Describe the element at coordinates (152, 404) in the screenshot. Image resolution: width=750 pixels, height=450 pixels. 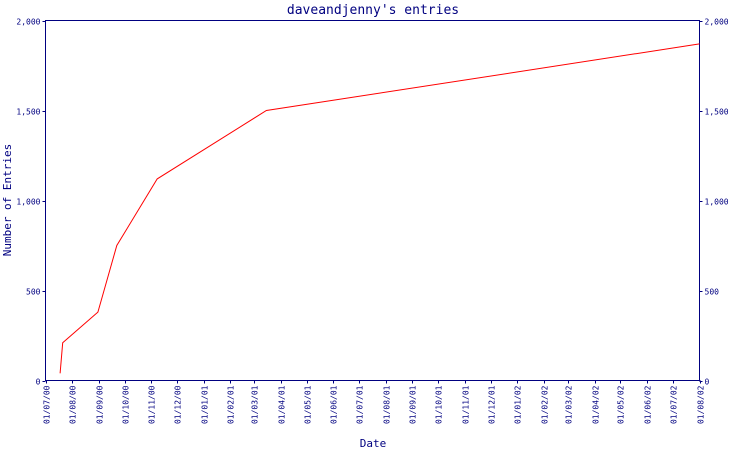
I see `x-tick-label: 01/11/00` at that location.